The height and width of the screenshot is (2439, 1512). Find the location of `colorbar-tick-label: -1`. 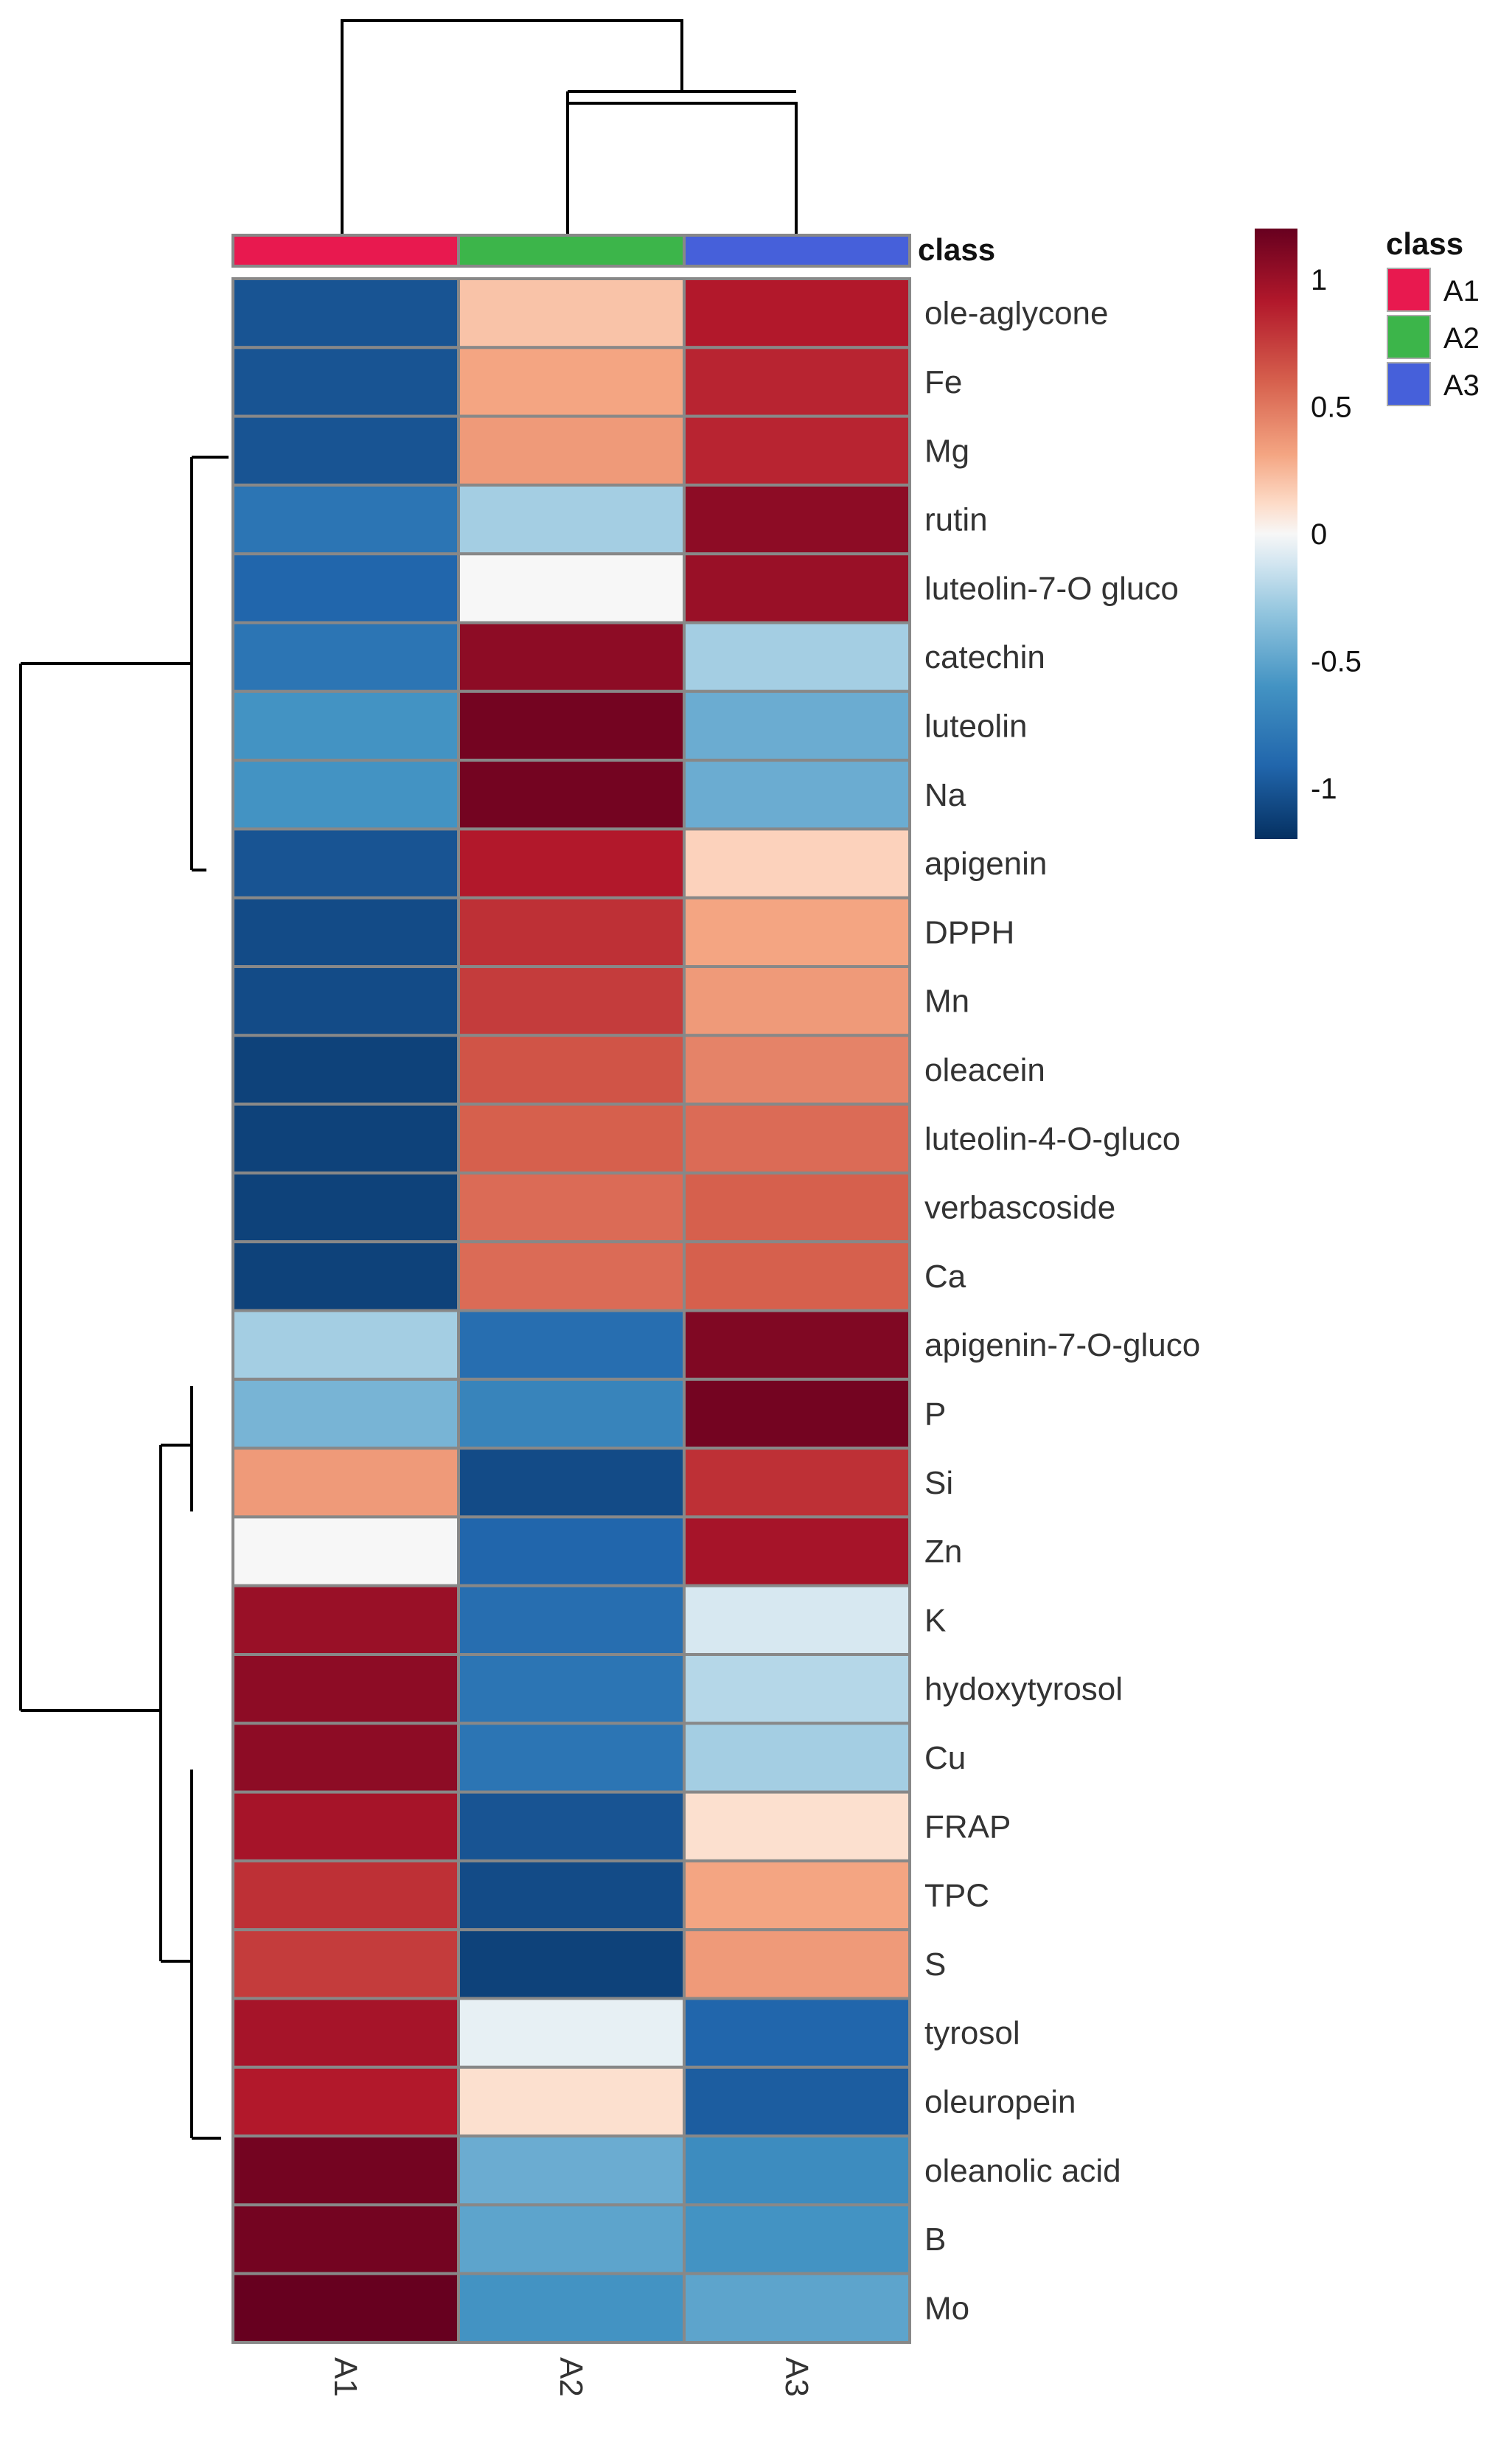

colorbar-tick-label: -1 is located at coordinates (1324, 789).